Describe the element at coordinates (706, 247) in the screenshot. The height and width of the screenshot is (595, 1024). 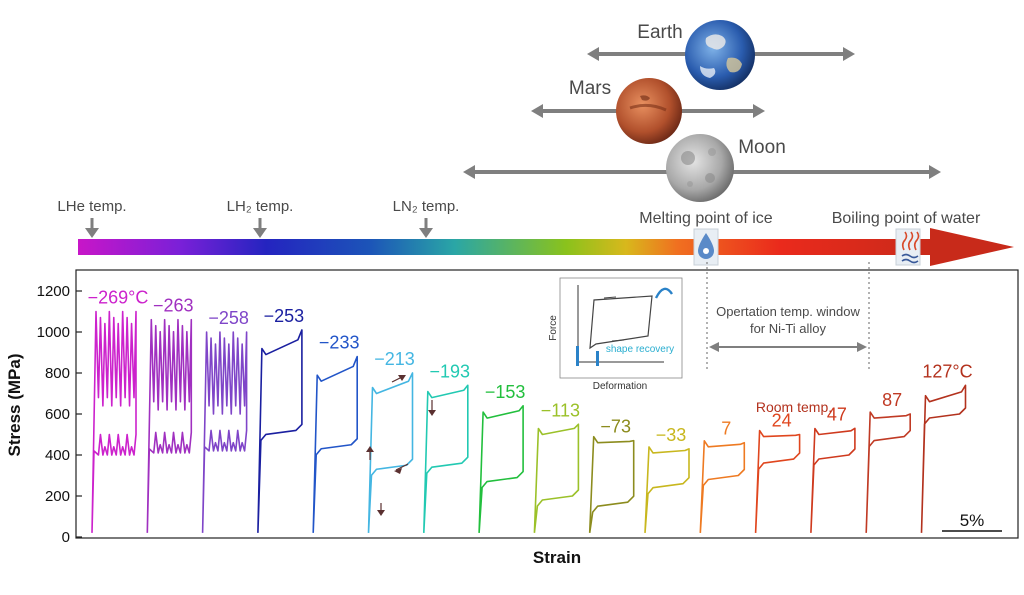
I see `ice-drop-icon` at that location.